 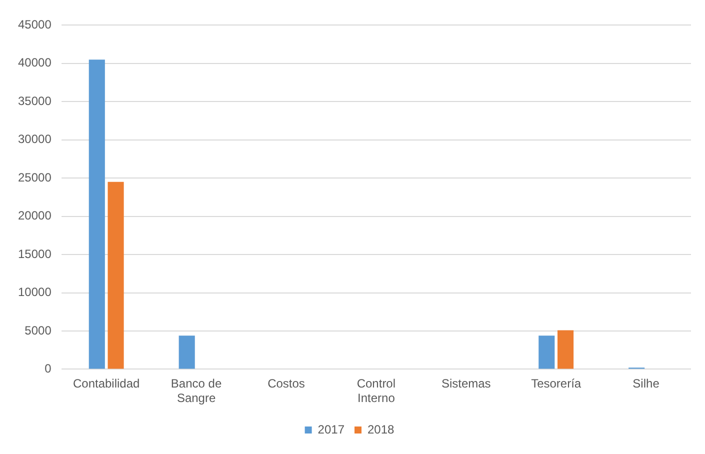 What do you see at coordinates (48, 369) in the screenshot?
I see `y-tick-label: 0` at bounding box center [48, 369].